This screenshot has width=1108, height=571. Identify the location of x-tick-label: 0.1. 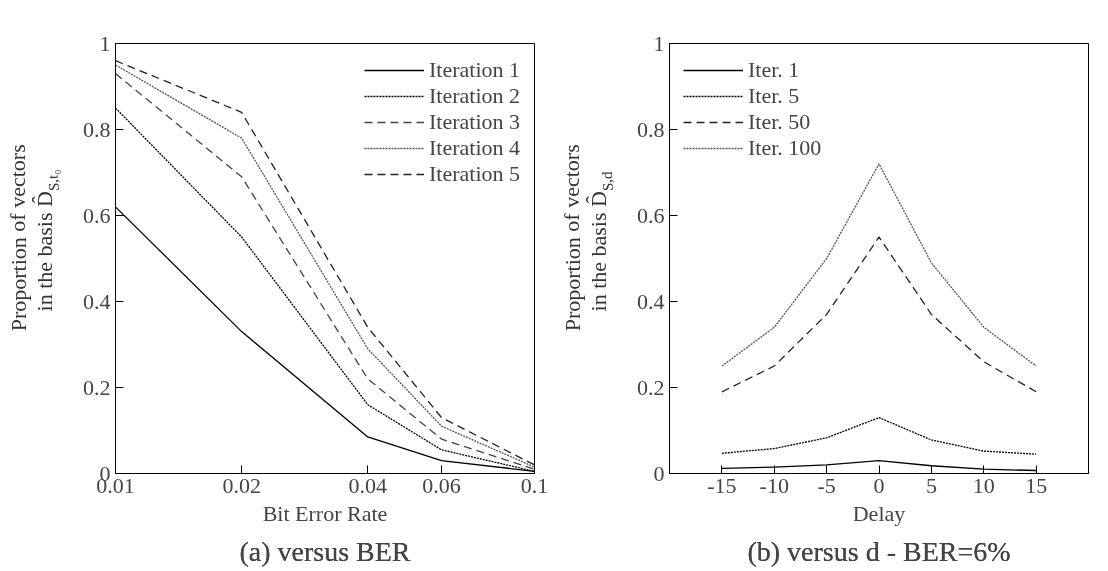
(534, 485).